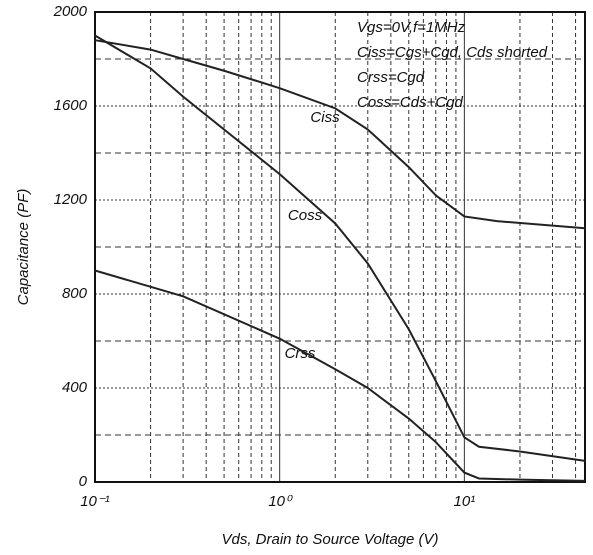 Image resolution: width=593 pixels, height=555 pixels. What do you see at coordinates (300, 353) in the screenshot?
I see `series-label: Crss` at bounding box center [300, 353].